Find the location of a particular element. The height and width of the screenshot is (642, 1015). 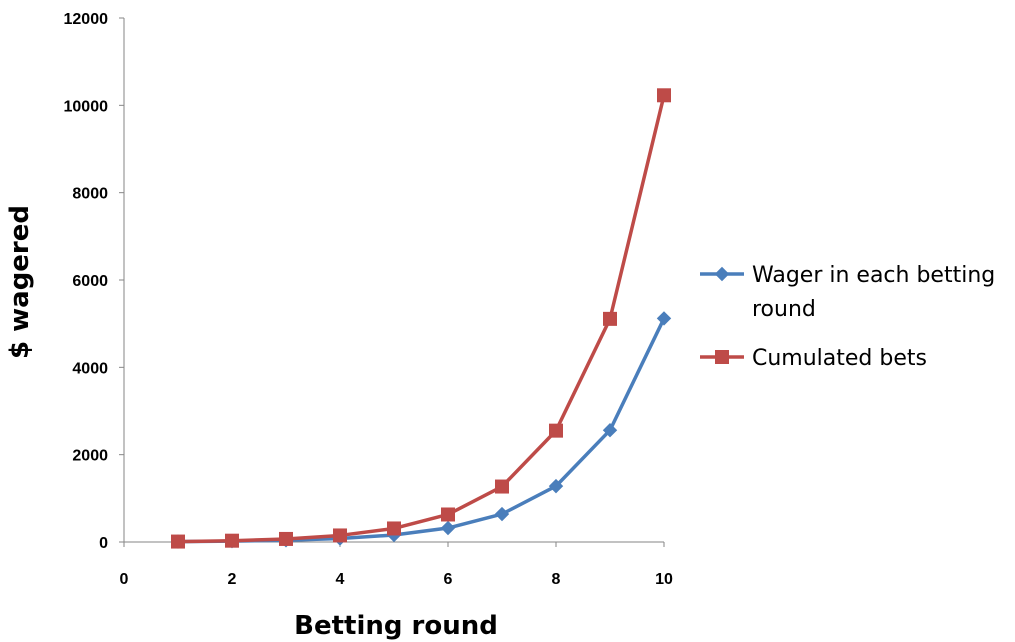

y-tick-label: 12000 is located at coordinates (86, 19).